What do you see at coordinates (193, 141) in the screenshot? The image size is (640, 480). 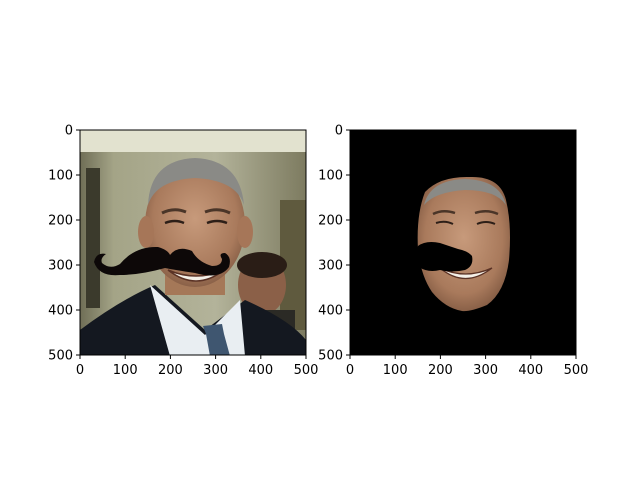 I see `background-wall-panel` at bounding box center [193, 141].